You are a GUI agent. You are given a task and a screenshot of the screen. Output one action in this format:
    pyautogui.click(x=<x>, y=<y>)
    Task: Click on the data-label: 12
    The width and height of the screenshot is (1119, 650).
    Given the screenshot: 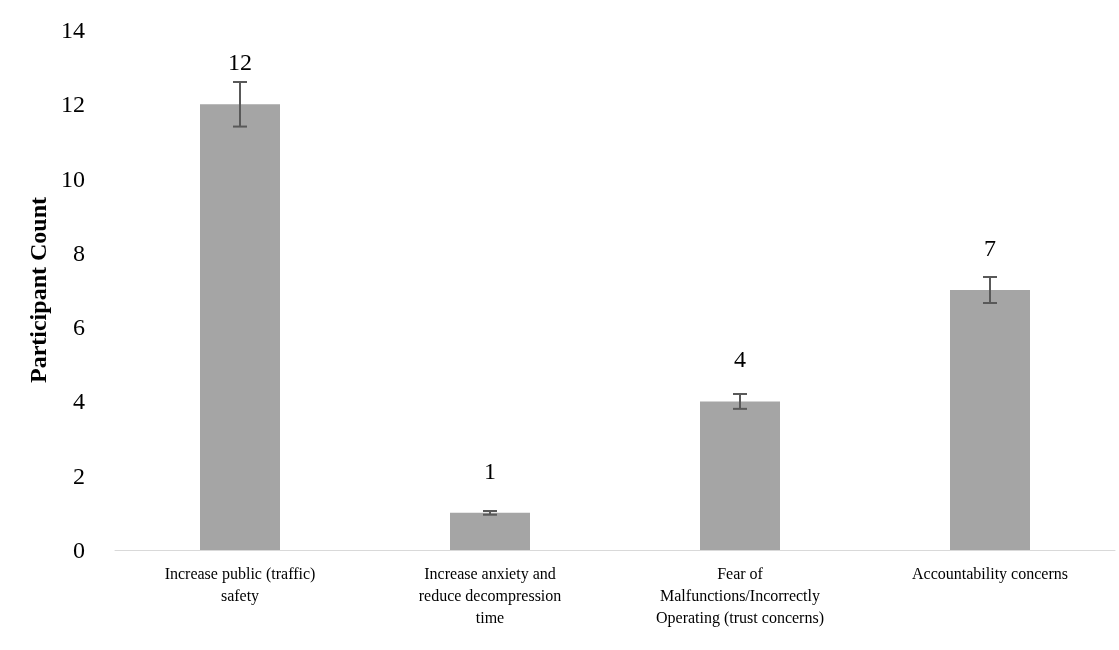 What is the action you would take?
    pyautogui.click(x=240, y=62)
    